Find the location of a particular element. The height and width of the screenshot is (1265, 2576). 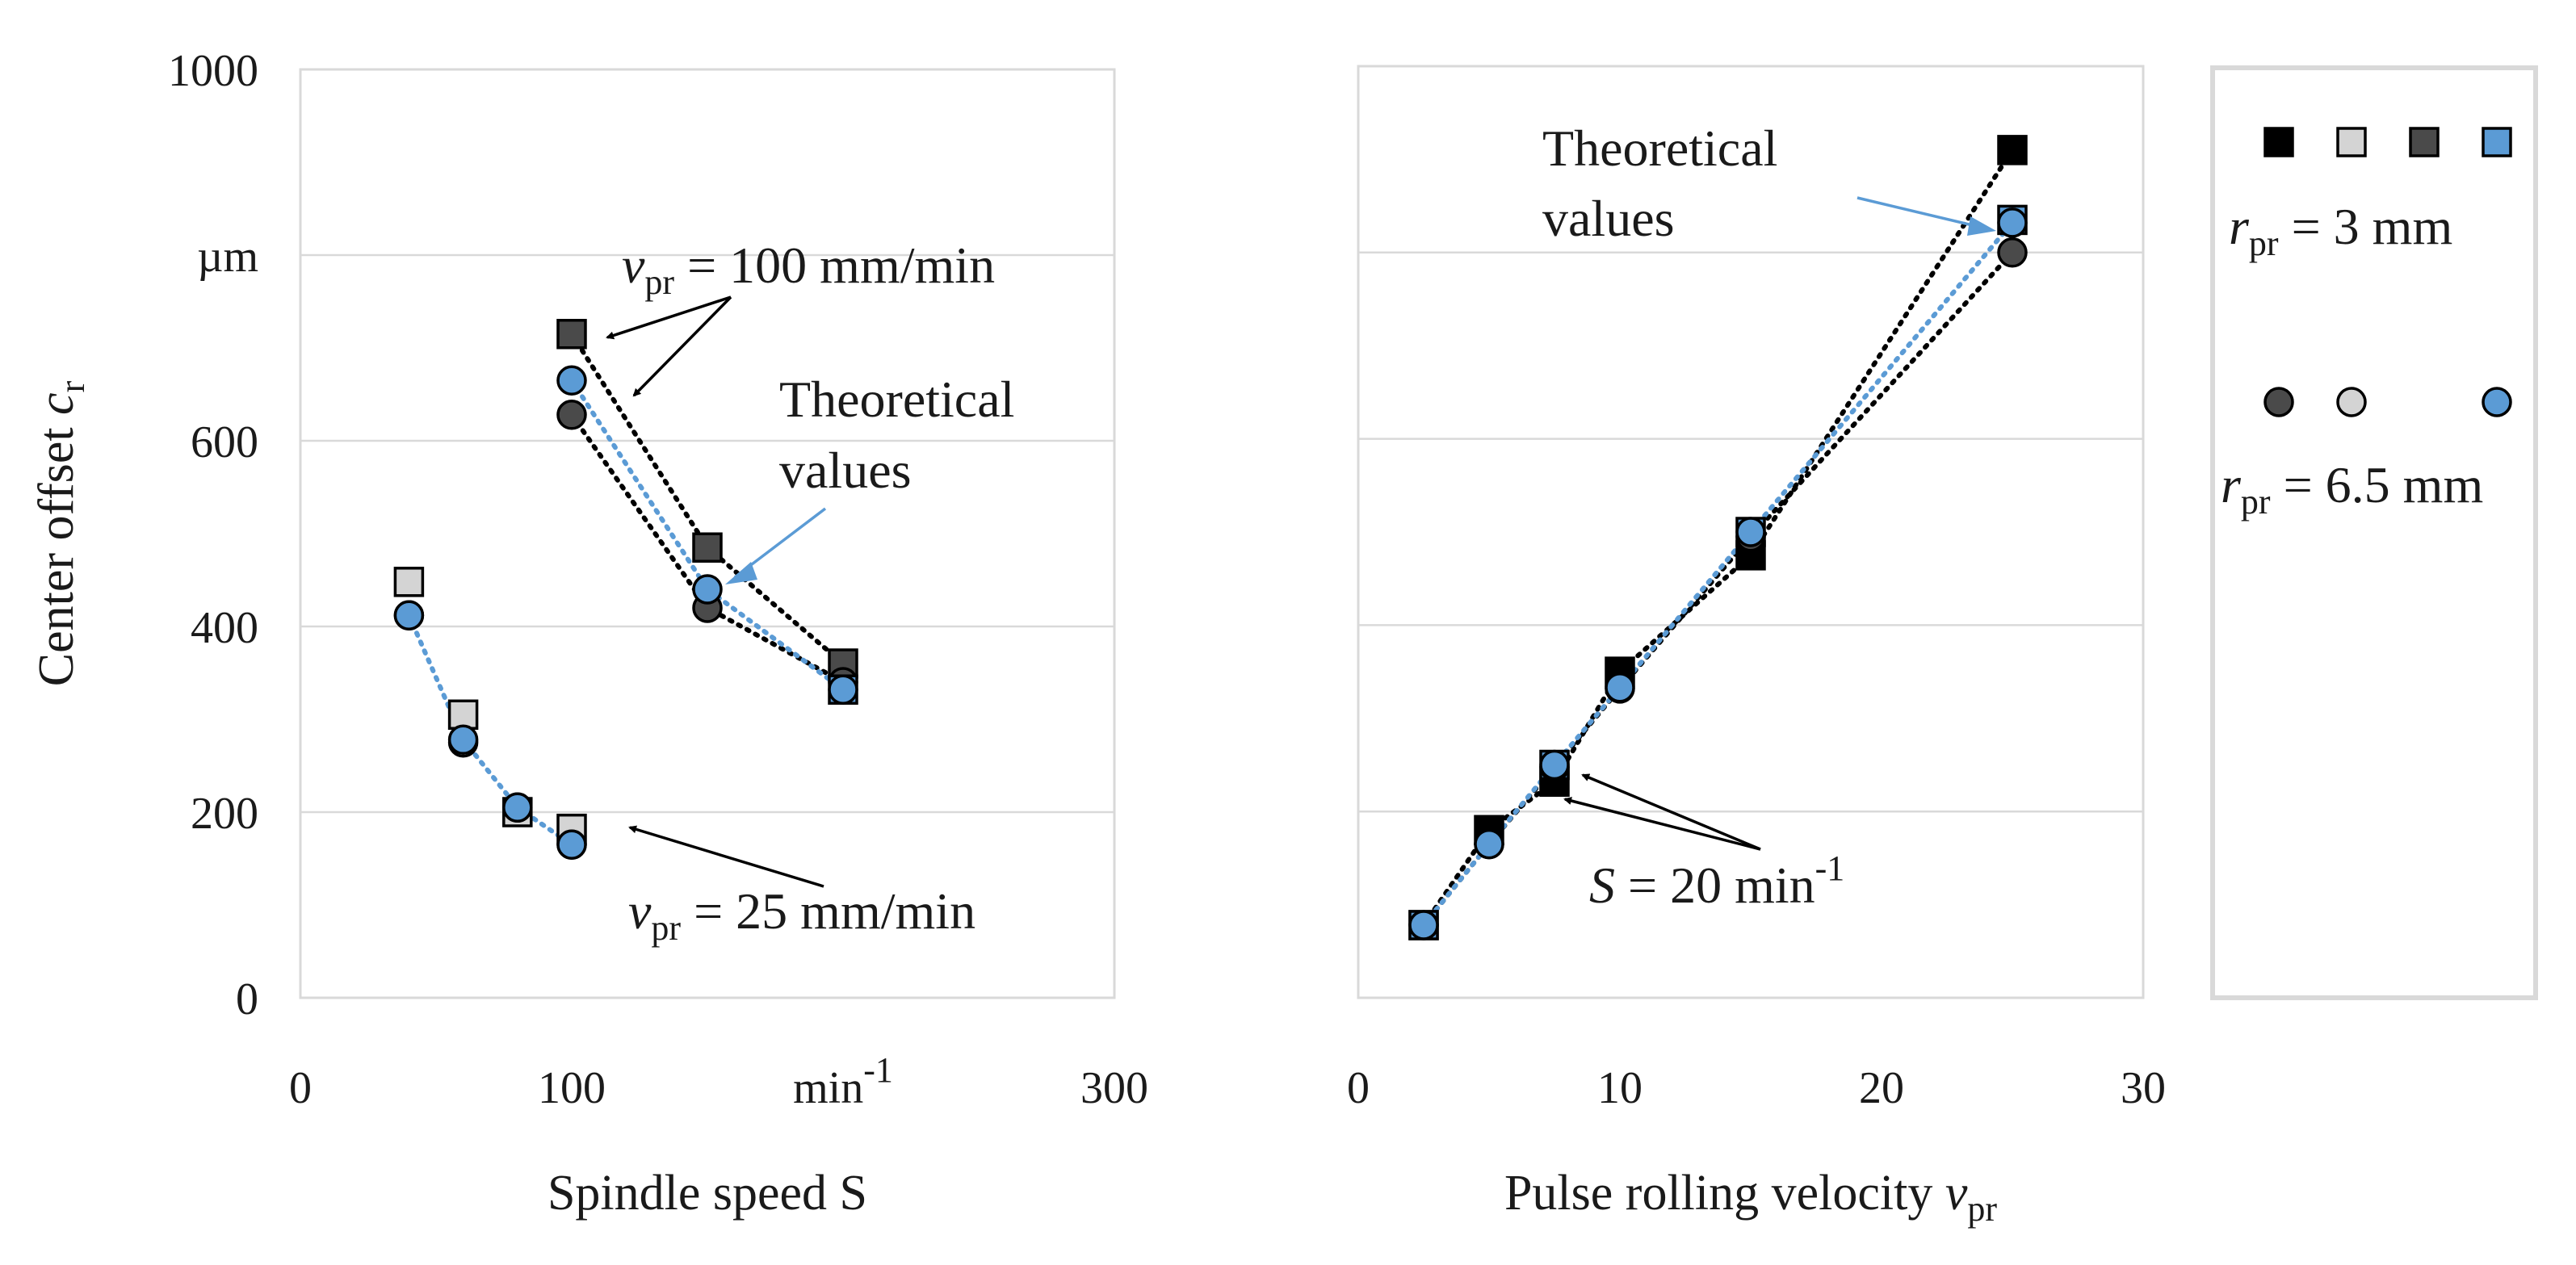

trendlines-left is located at coordinates (625, 589).